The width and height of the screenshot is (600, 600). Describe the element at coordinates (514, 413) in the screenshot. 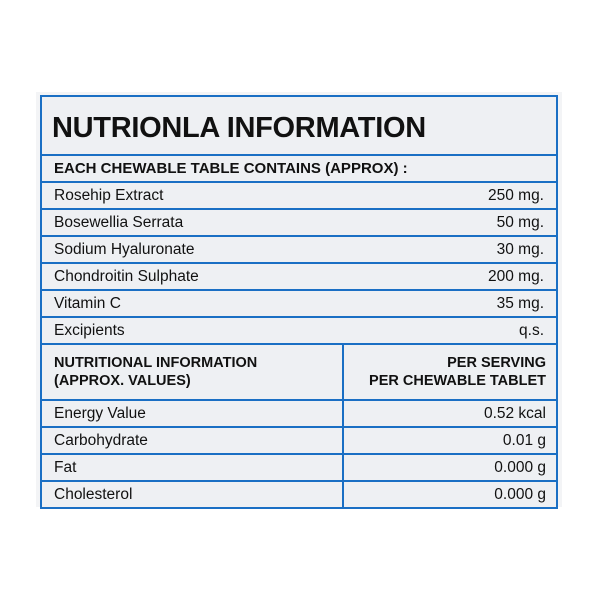

I see `nutrient-value: 0.52 kcal` at that location.